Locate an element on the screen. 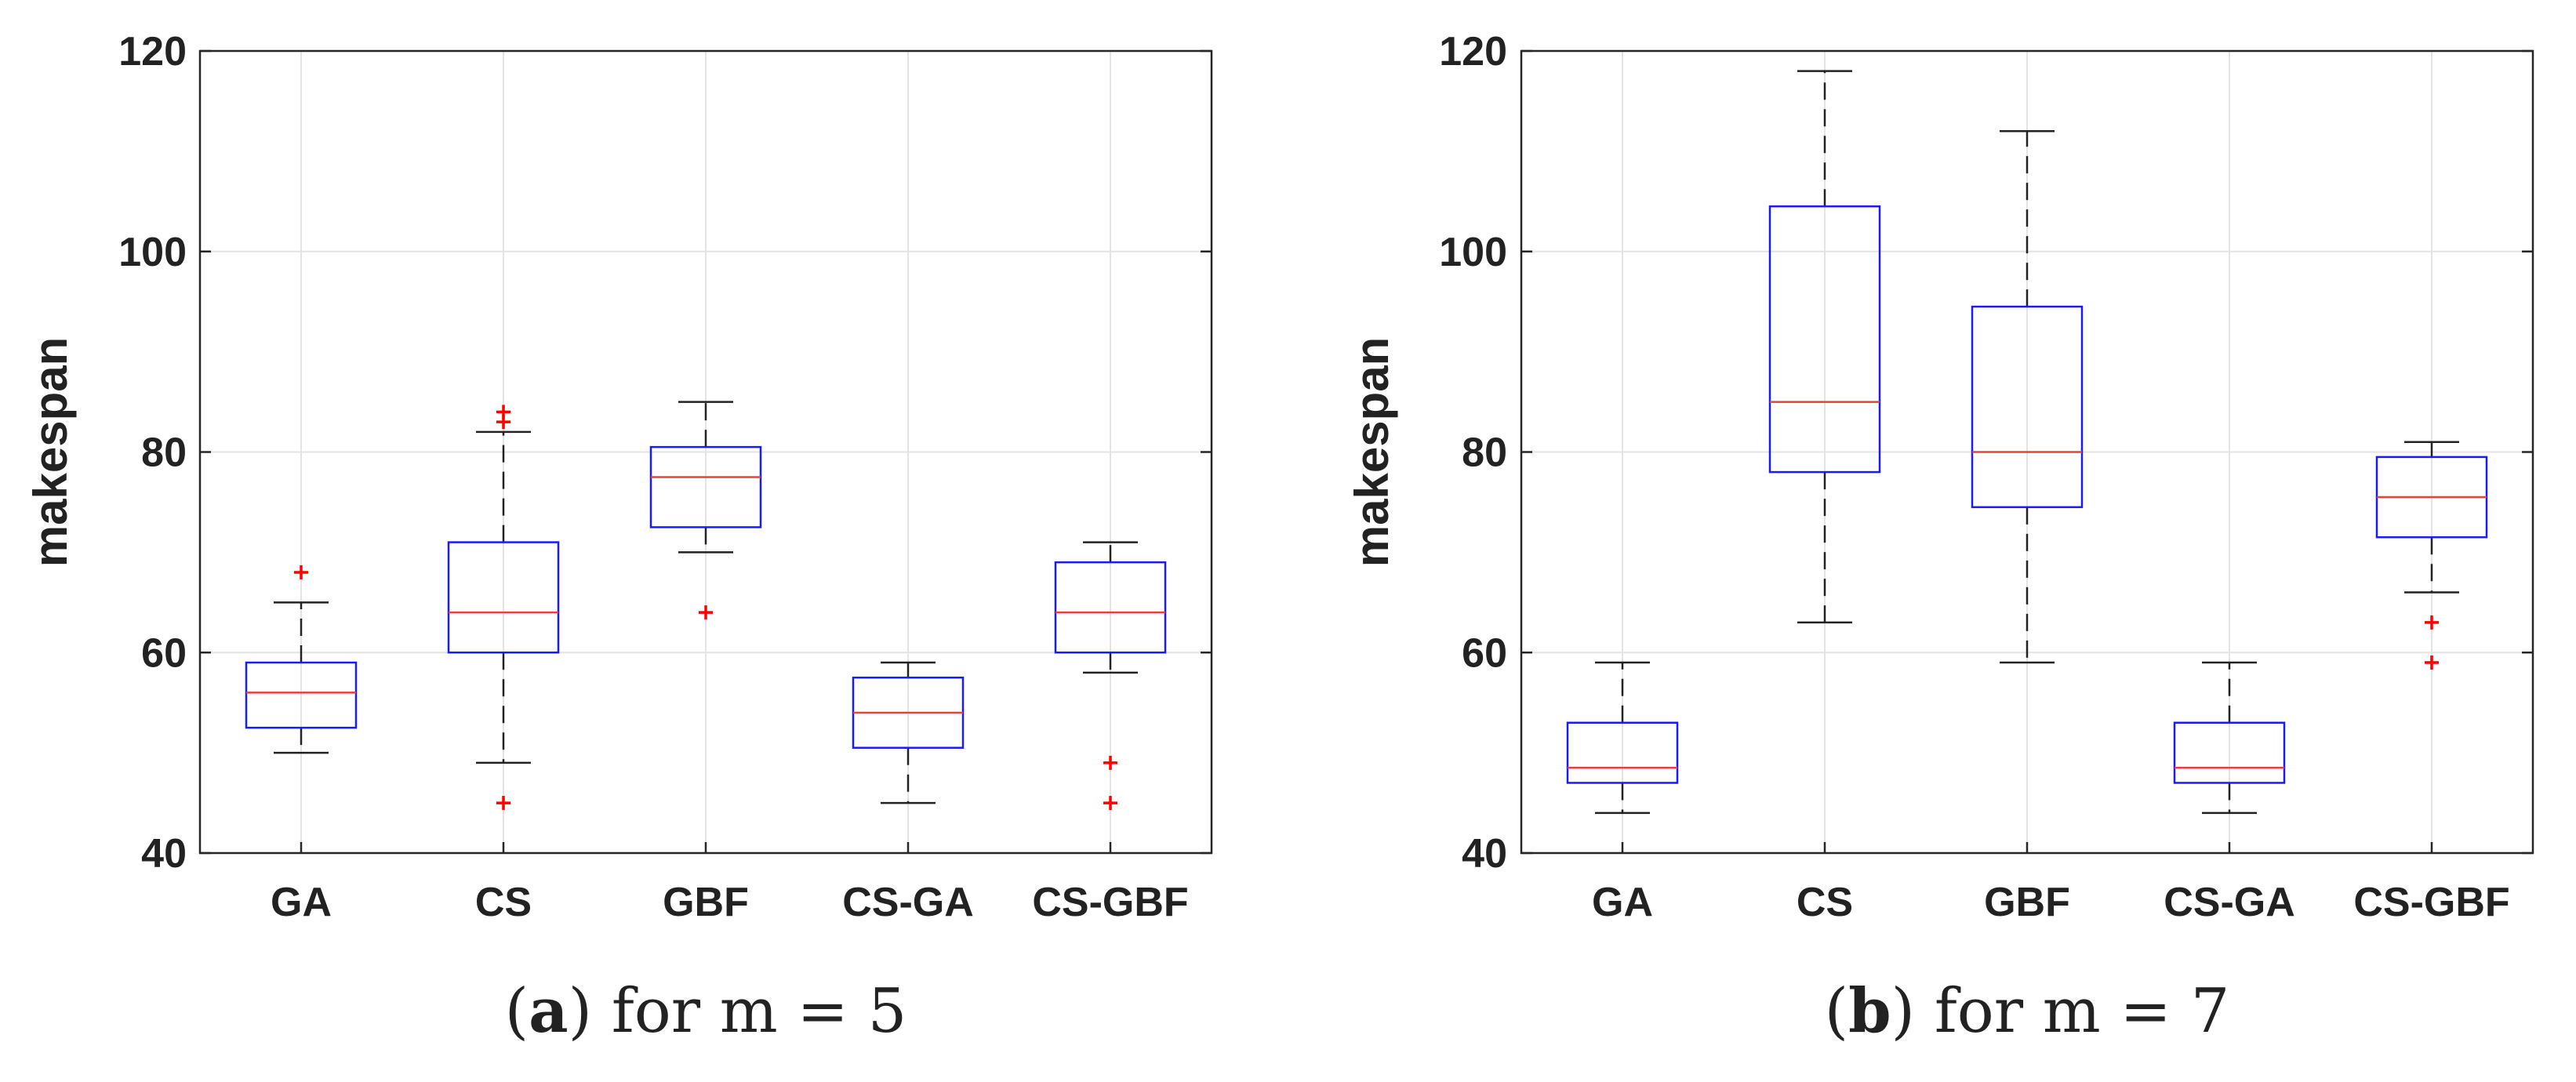  caption-b: (b) for m = 7 is located at coordinates (2027, 1011).